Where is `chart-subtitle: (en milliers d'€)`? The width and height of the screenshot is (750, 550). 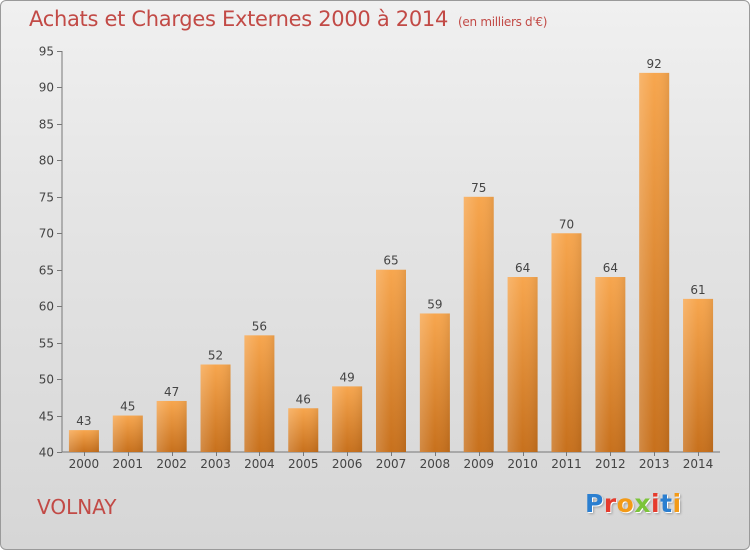 chart-subtitle: (en milliers d'€) is located at coordinates (503, 22).